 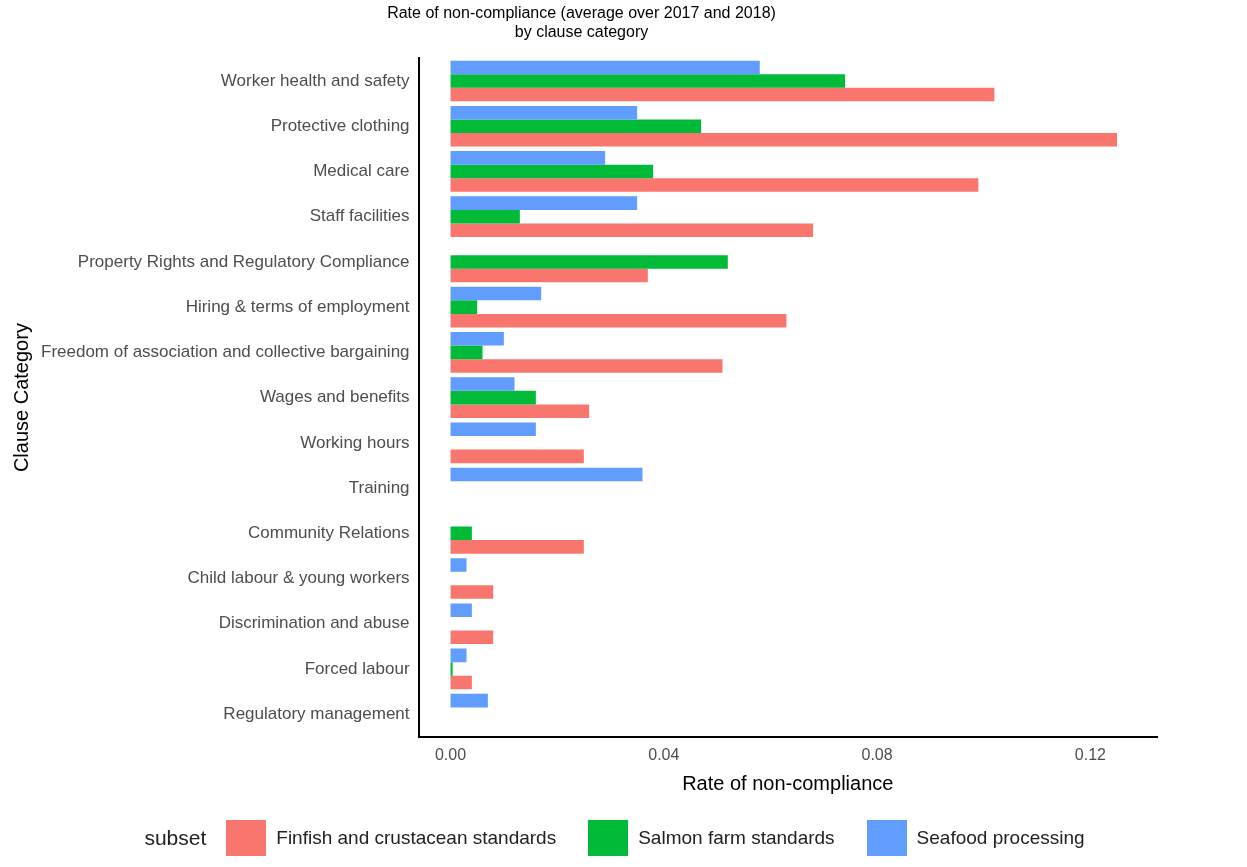 What do you see at coordinates (379, 487) in the screenshot?
I see `y-tick-label: Training` at bounding box center [379, 487].